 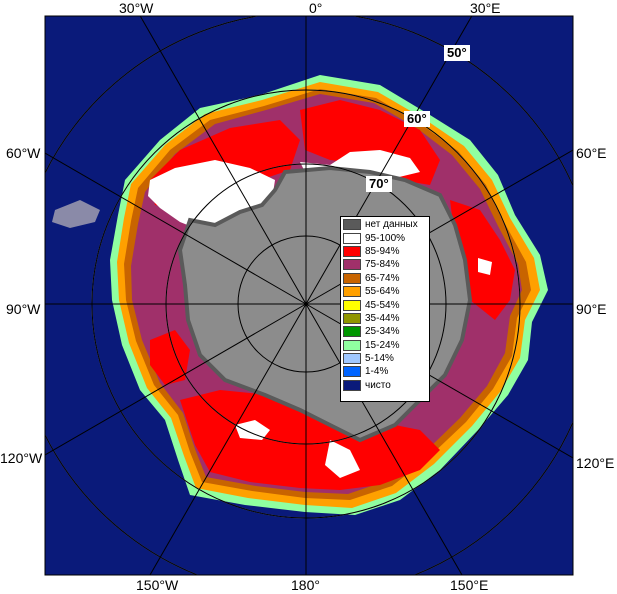 I want to click on legend-item: 55-64%, so click(x=385, y=291).